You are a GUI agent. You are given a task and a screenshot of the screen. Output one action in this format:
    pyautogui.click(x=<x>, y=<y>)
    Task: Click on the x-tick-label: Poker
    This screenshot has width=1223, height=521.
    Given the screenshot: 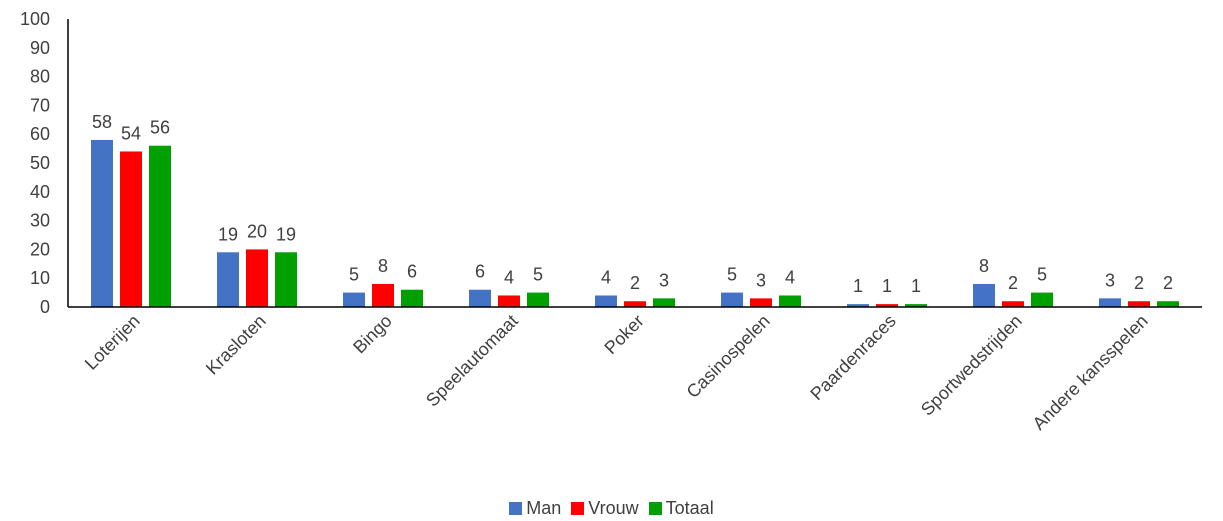 What is the action you would take?
    pyautogui.click(x=623, y=334)
    